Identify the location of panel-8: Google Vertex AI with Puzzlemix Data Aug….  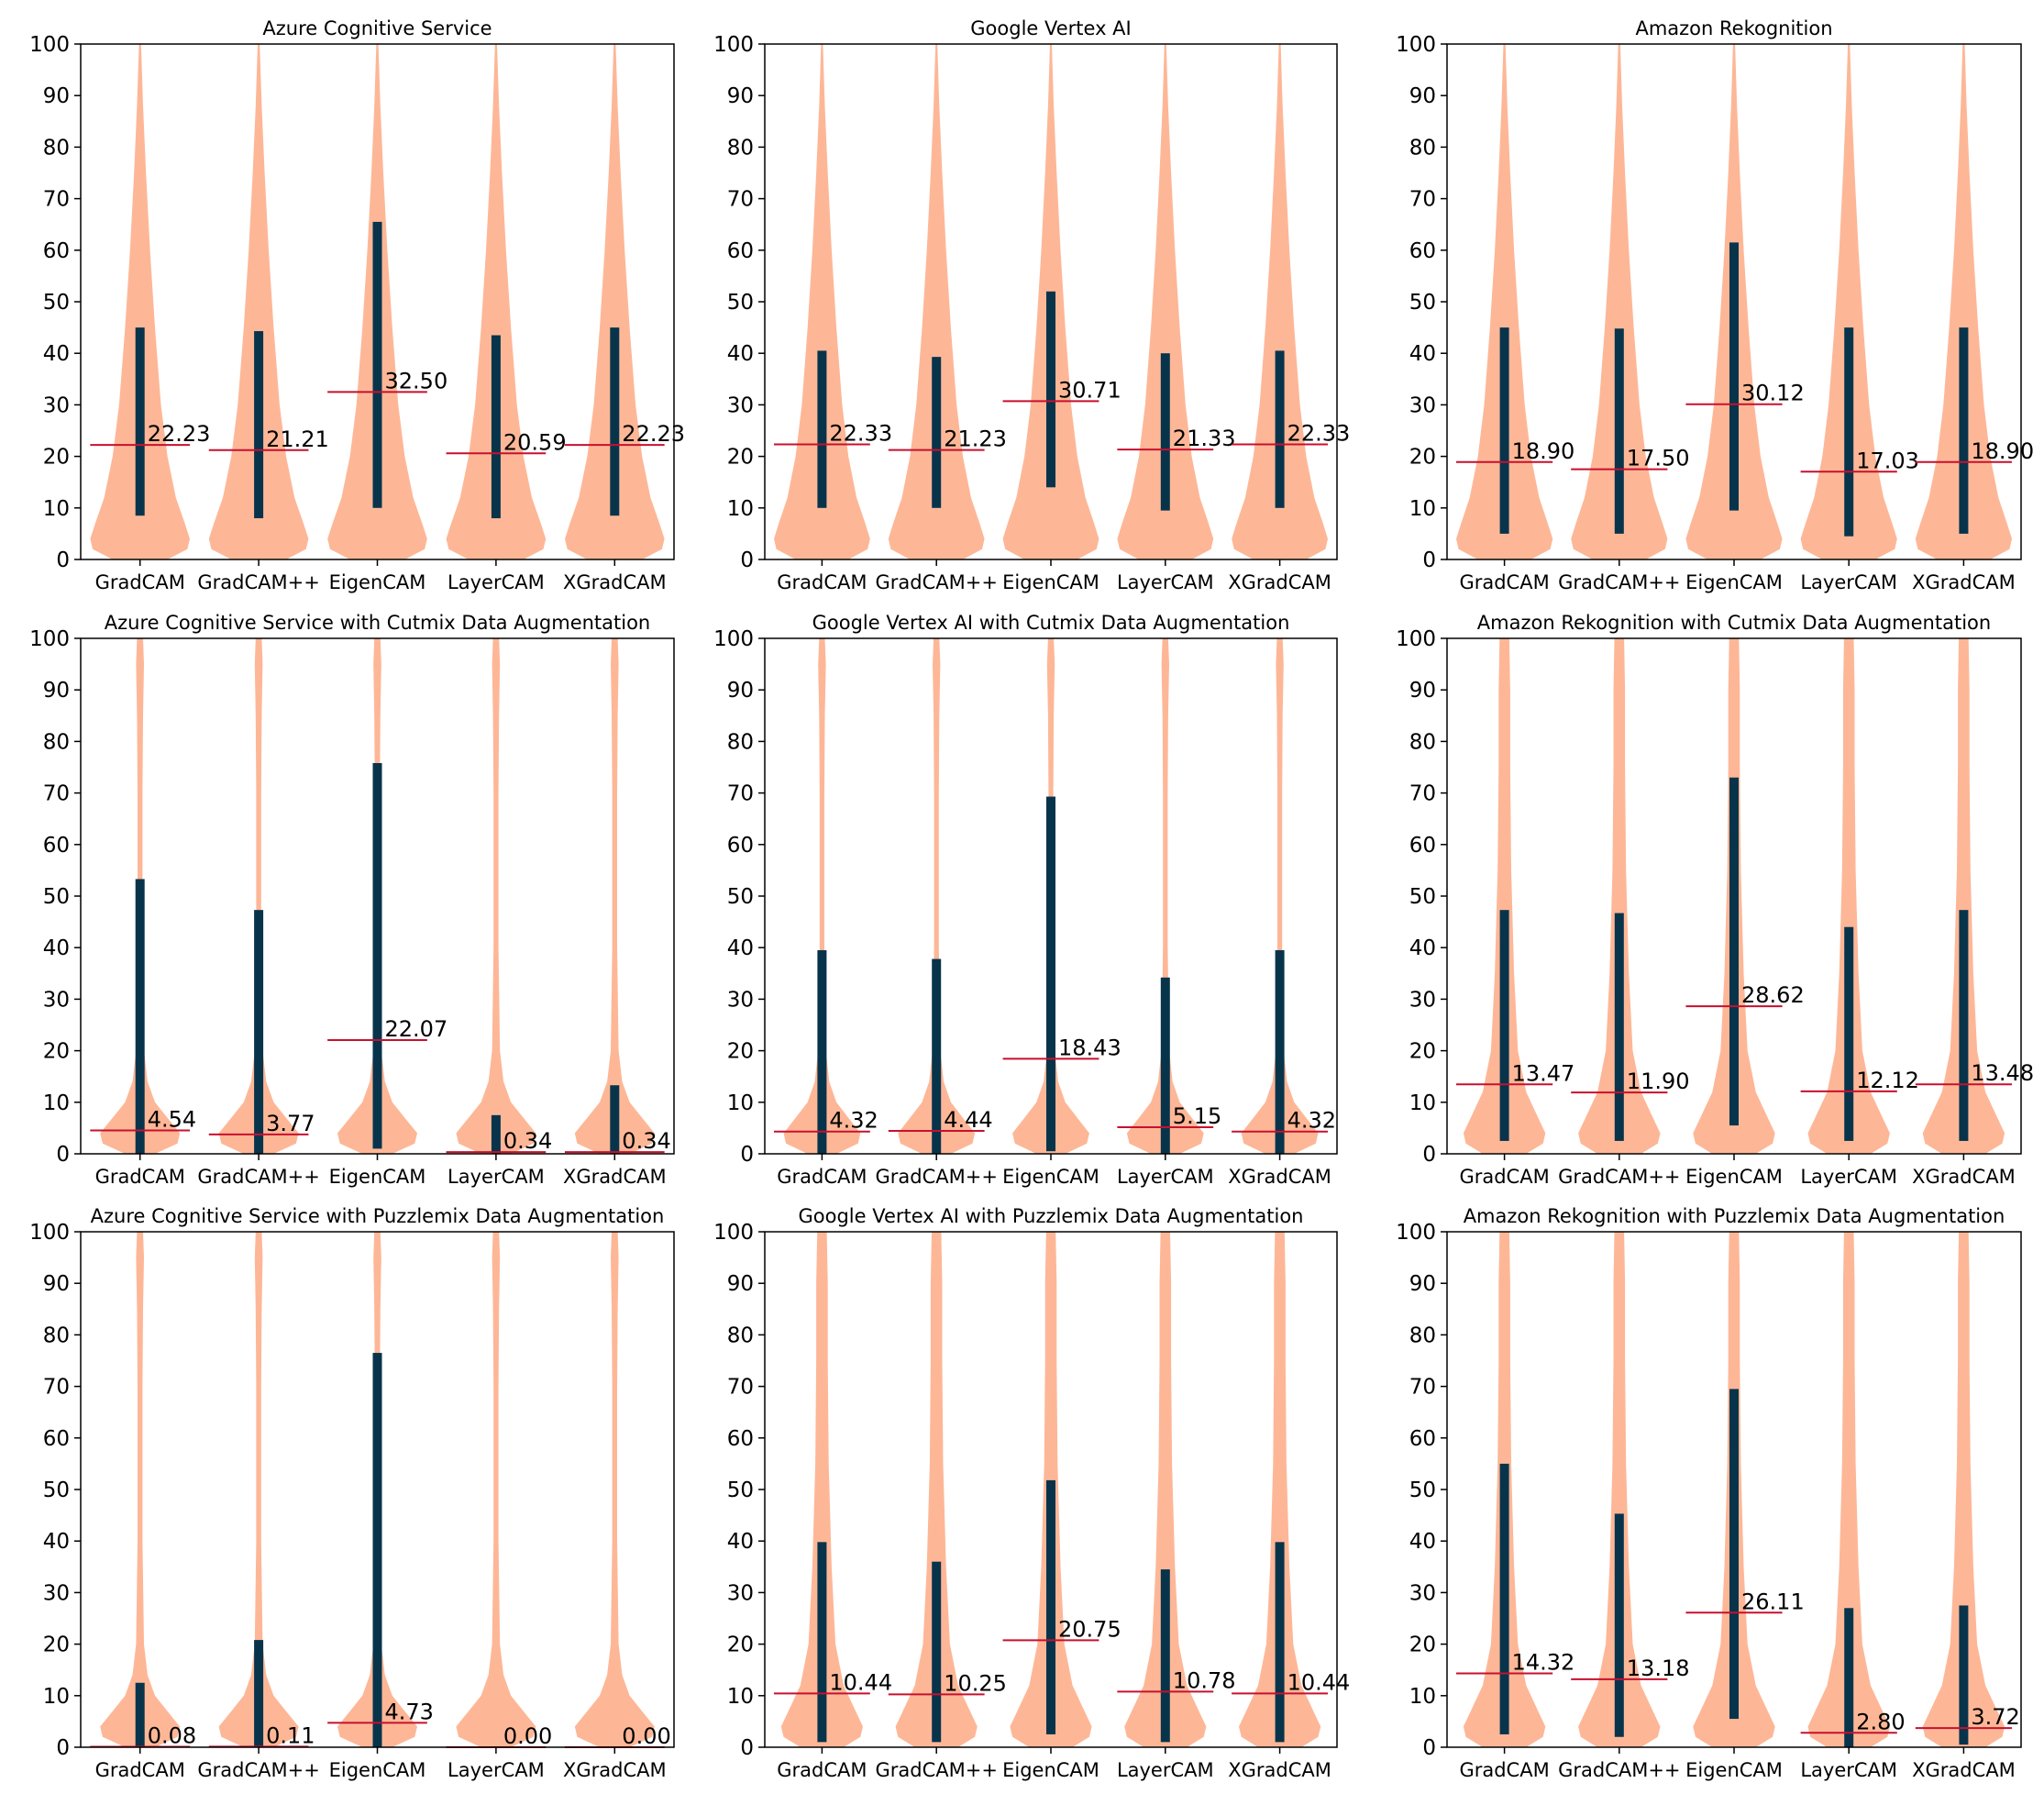
(1031, 1493).